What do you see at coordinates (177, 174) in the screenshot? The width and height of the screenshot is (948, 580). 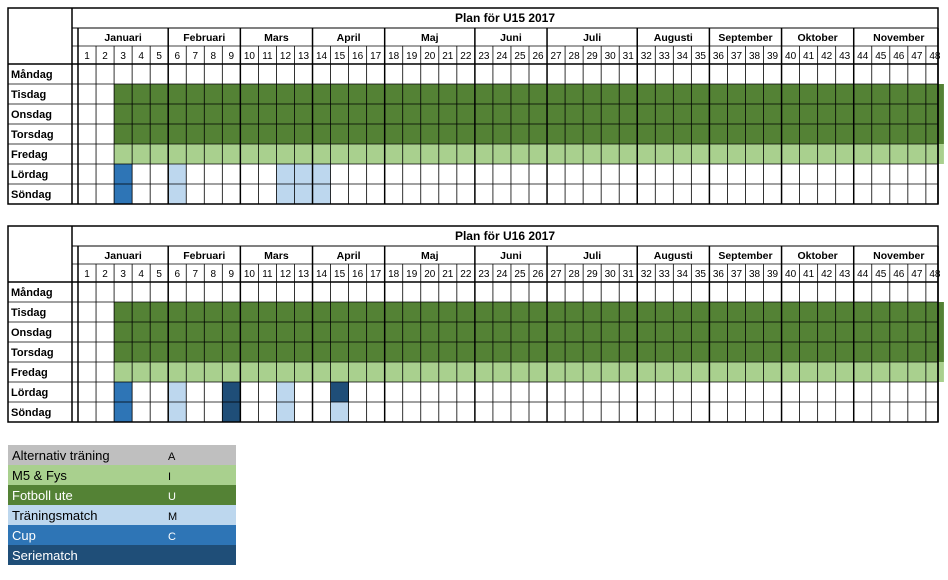 I see `schedule-cell-lördag-week-6` at bounding box center [177, 174].